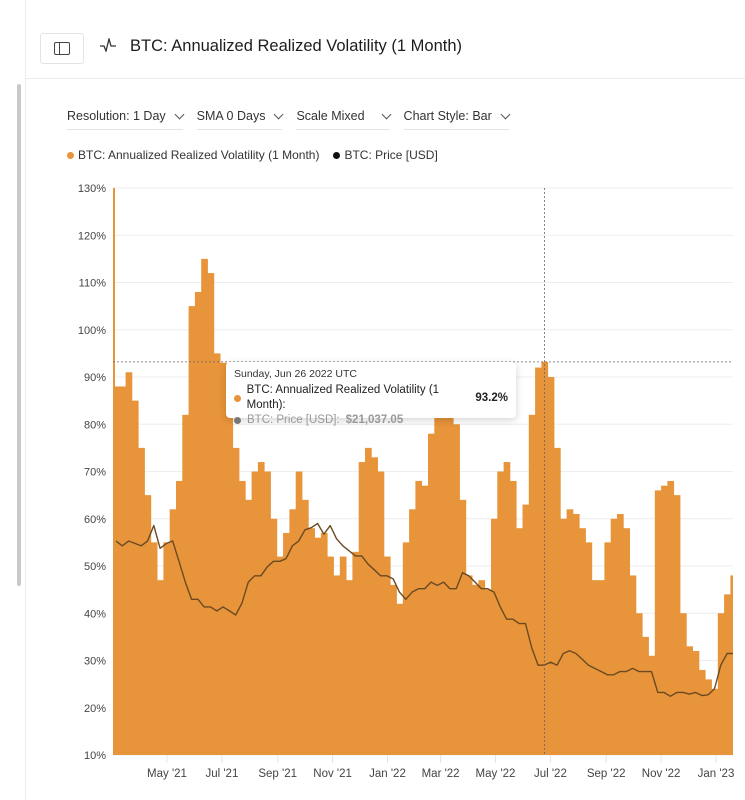 Image resolution: width=745 pixels, height=800 pixels. I want to click on y-tick-label: 30%, so click(95, 662).